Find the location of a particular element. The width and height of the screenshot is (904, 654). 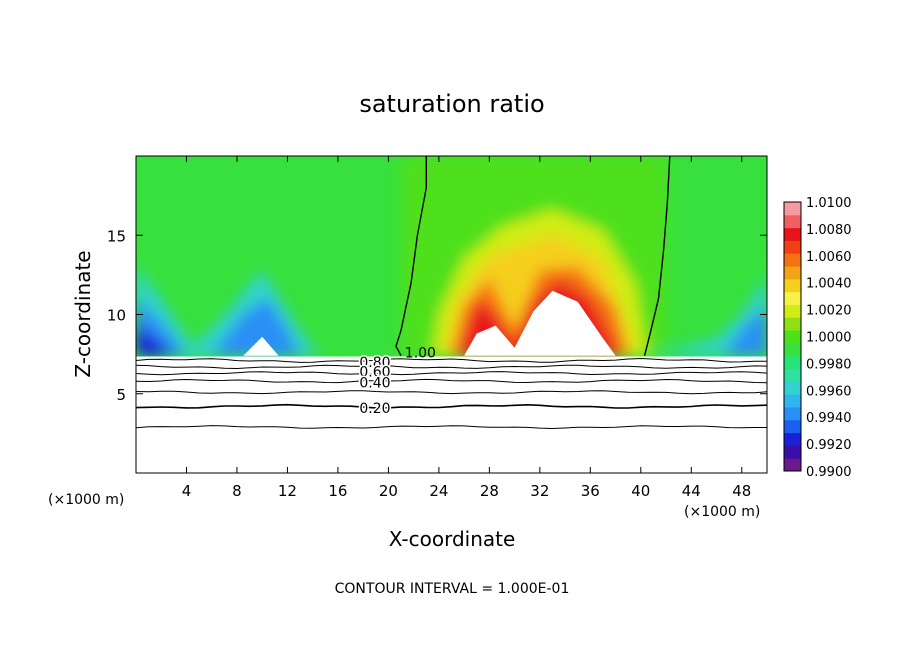

y-tick-label: 10 is located at coordinates (116, 316).